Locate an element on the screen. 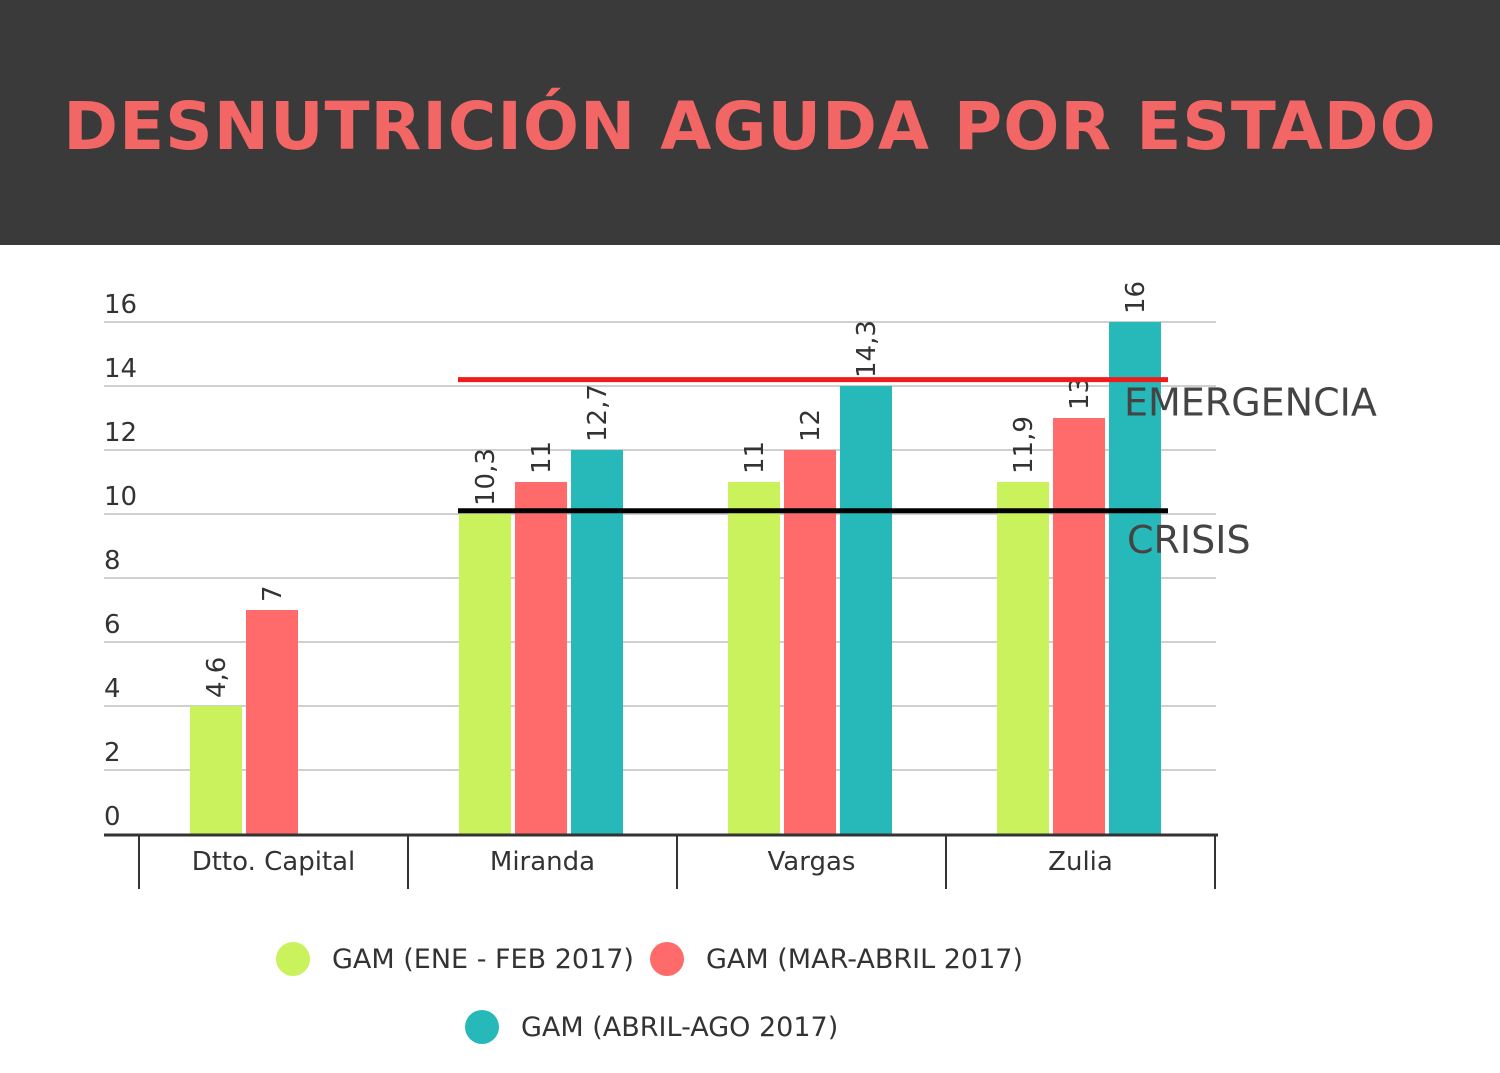  x-tick-label: Zulia is located at coordinates (1080, 862).